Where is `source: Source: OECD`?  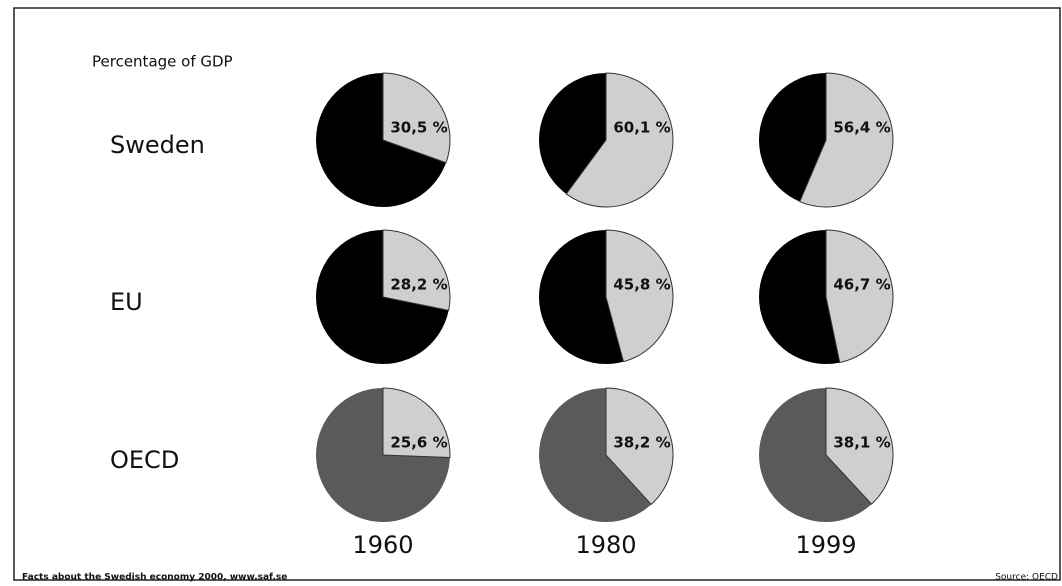 source: Source: OECD is located at coordinates (1026, 578).